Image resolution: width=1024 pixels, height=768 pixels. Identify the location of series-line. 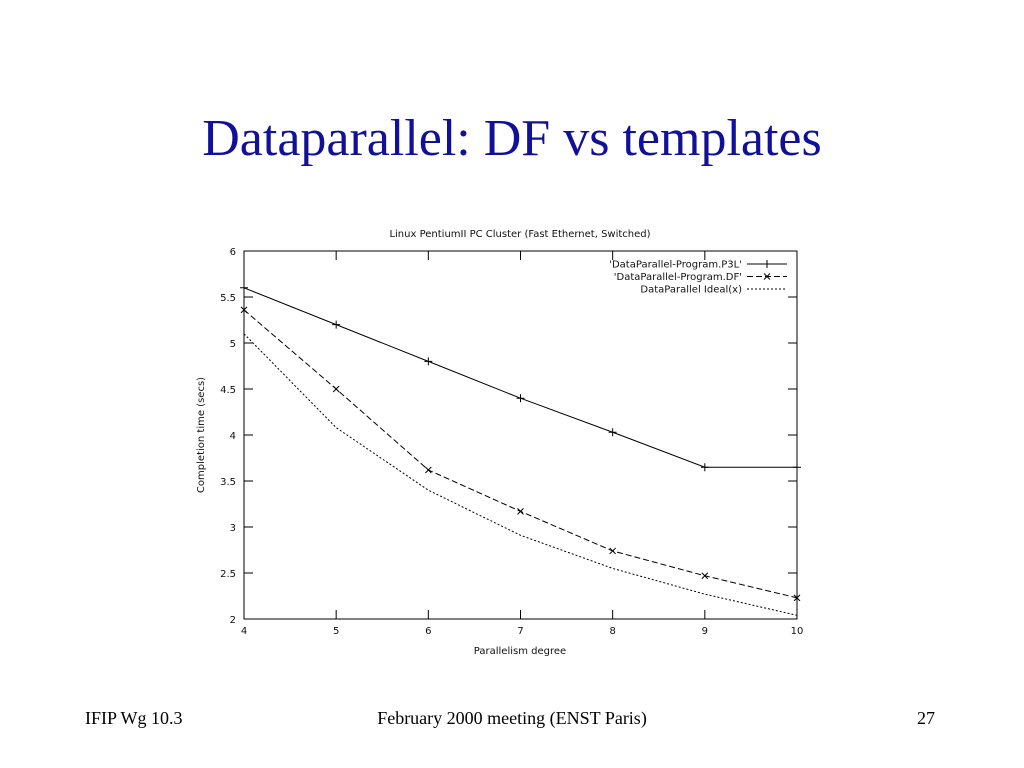
(520, 377).